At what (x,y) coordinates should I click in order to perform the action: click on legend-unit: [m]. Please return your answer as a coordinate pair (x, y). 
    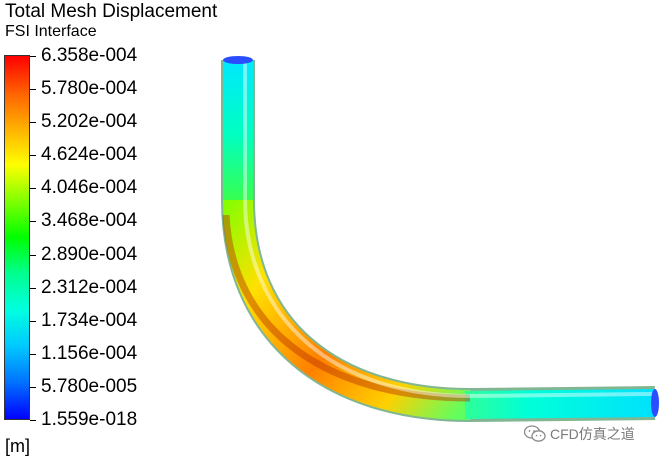
    Looking at the image, I should click on (17, 446).